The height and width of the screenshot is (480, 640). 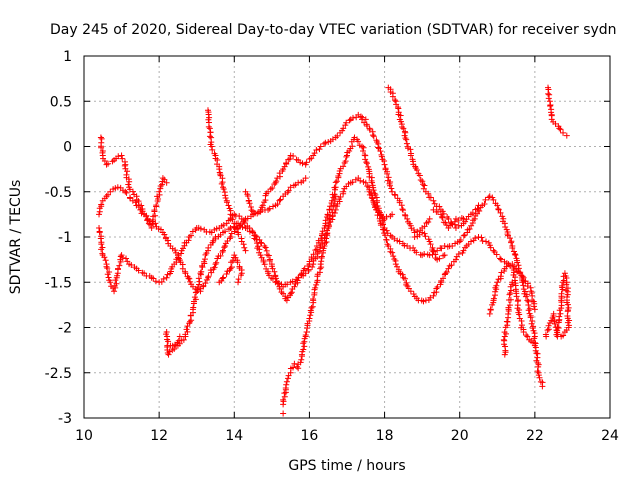 I want to click on x-tick-label: 12, so click(x=159, y=436).